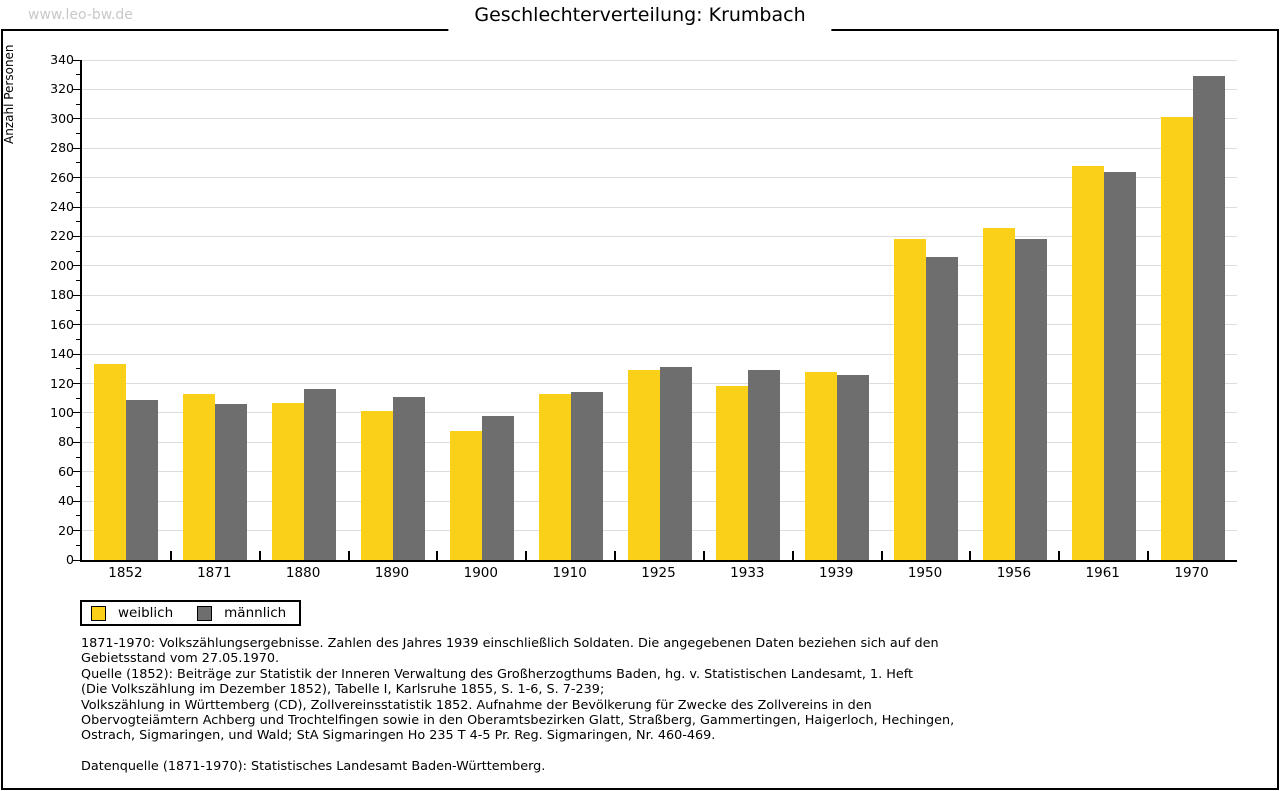 The height and width of the screenshot is (791, 1280). What do you see at coordinates (554, 476) in the screenshot?
I see `bar-weiblich-1910` at bounding box center [554, 476].